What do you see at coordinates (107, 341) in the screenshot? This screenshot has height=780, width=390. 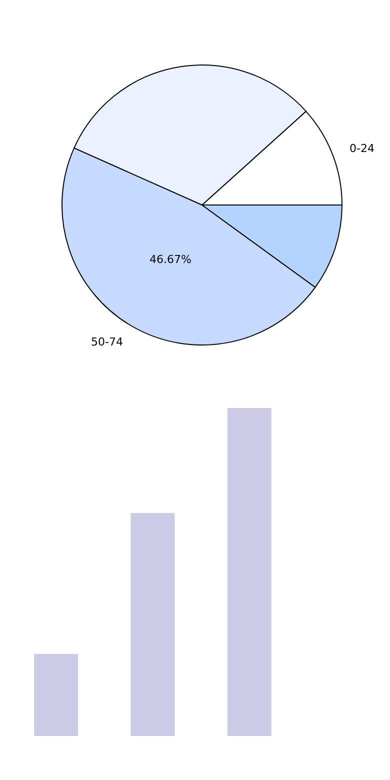 I see `slice-label: 50-74` at bounding box center [107, 341].